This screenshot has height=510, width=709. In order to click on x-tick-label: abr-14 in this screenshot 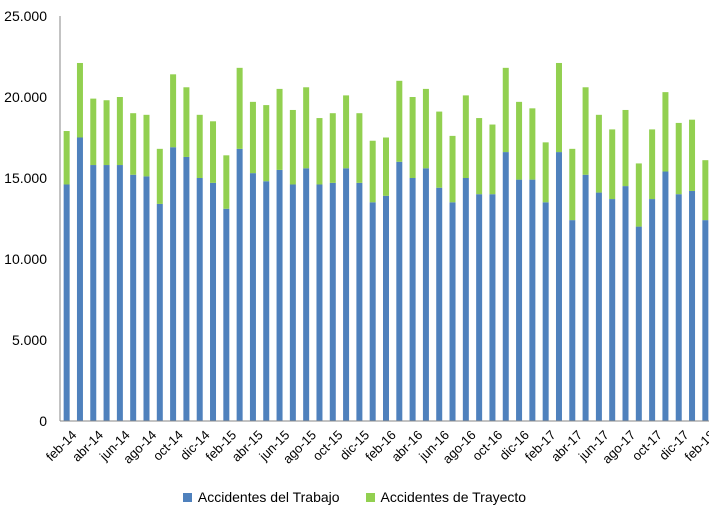, I will do `click(87, 445)`.